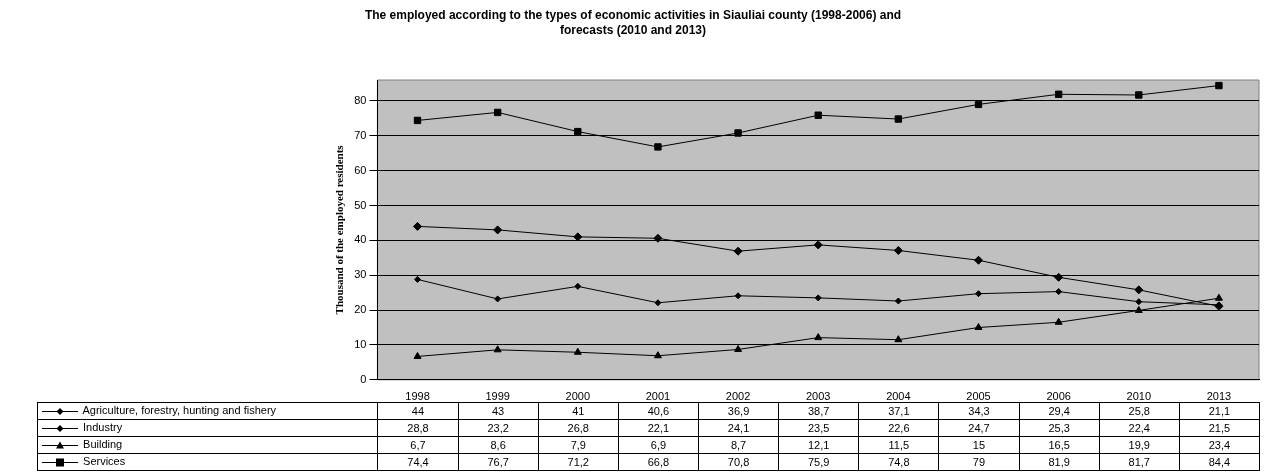 The width and height of the screenshot is (1267, 475). Describe the element at coordinates (1139, 445) in the screenshot. I see `data-label: 19,9` at that location.